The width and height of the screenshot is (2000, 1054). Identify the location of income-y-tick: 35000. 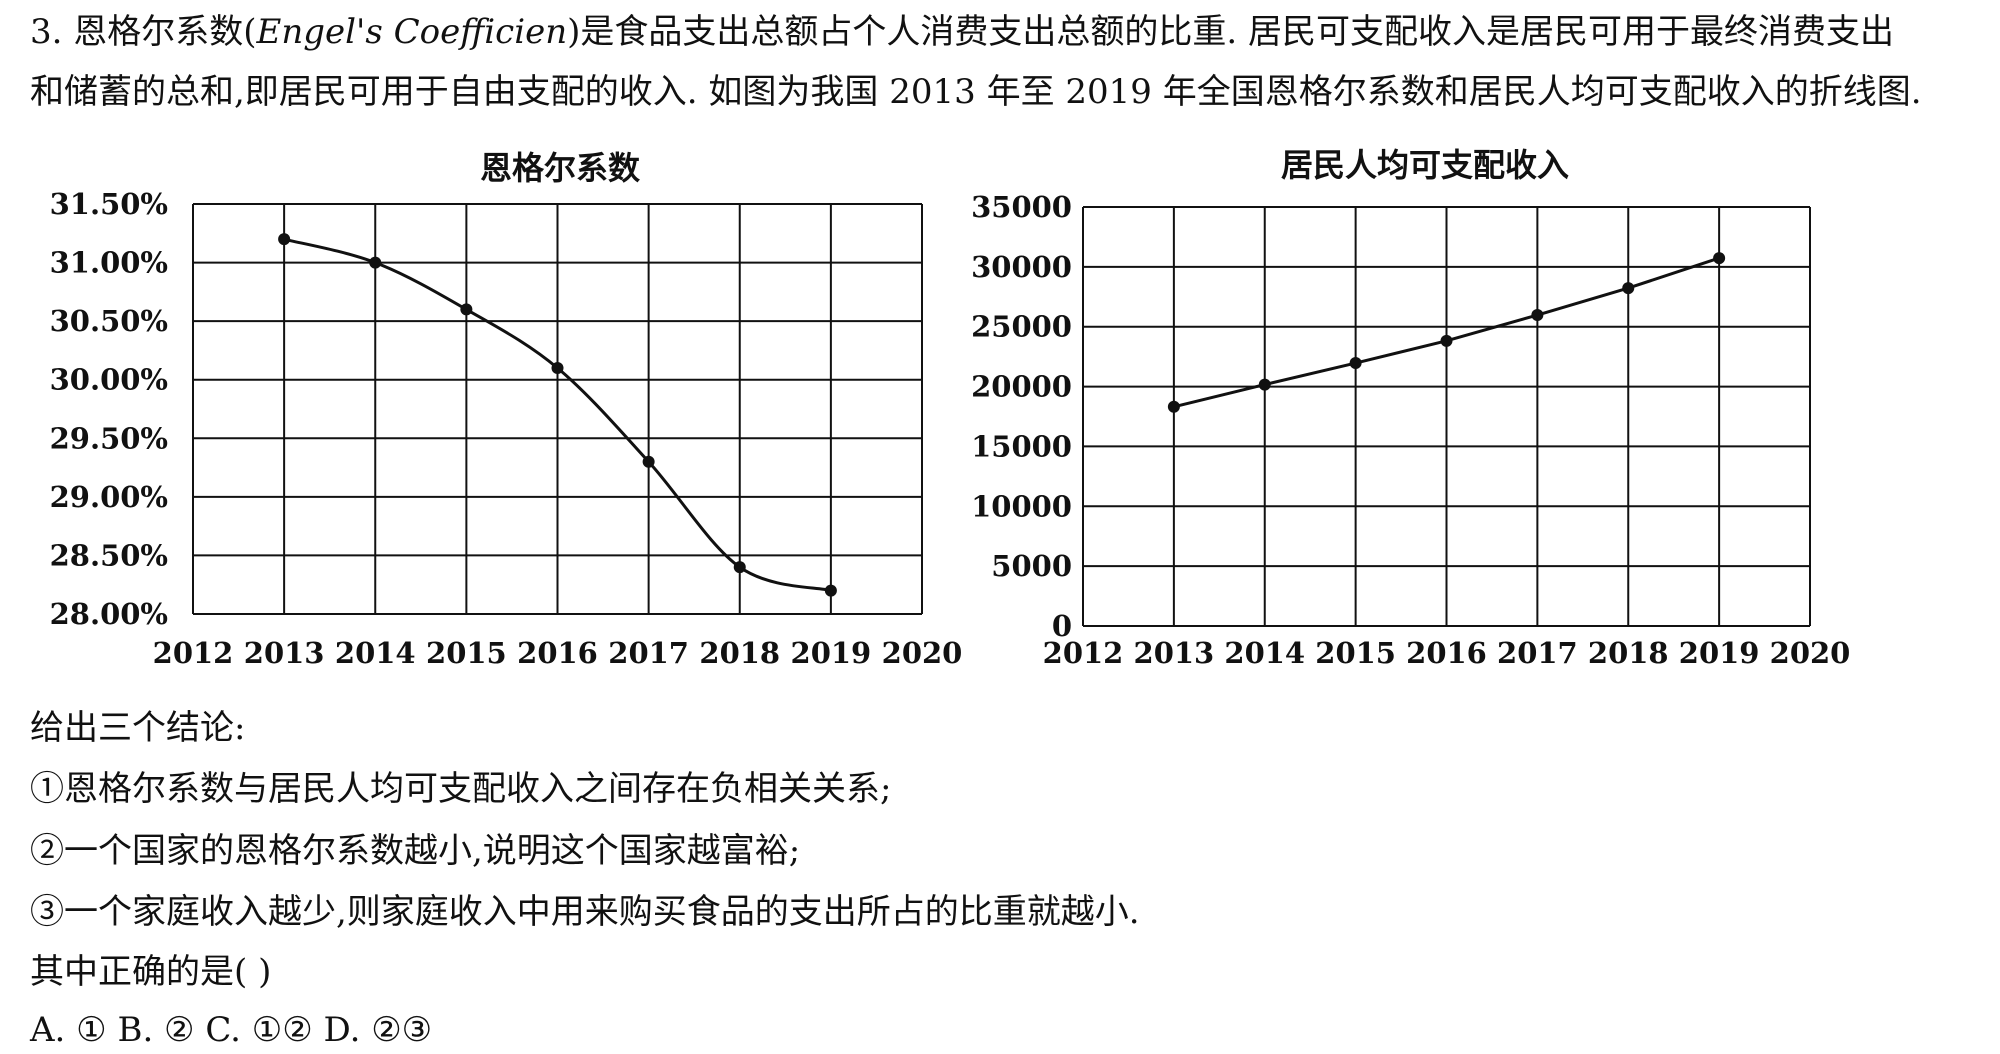
(1021, 207).